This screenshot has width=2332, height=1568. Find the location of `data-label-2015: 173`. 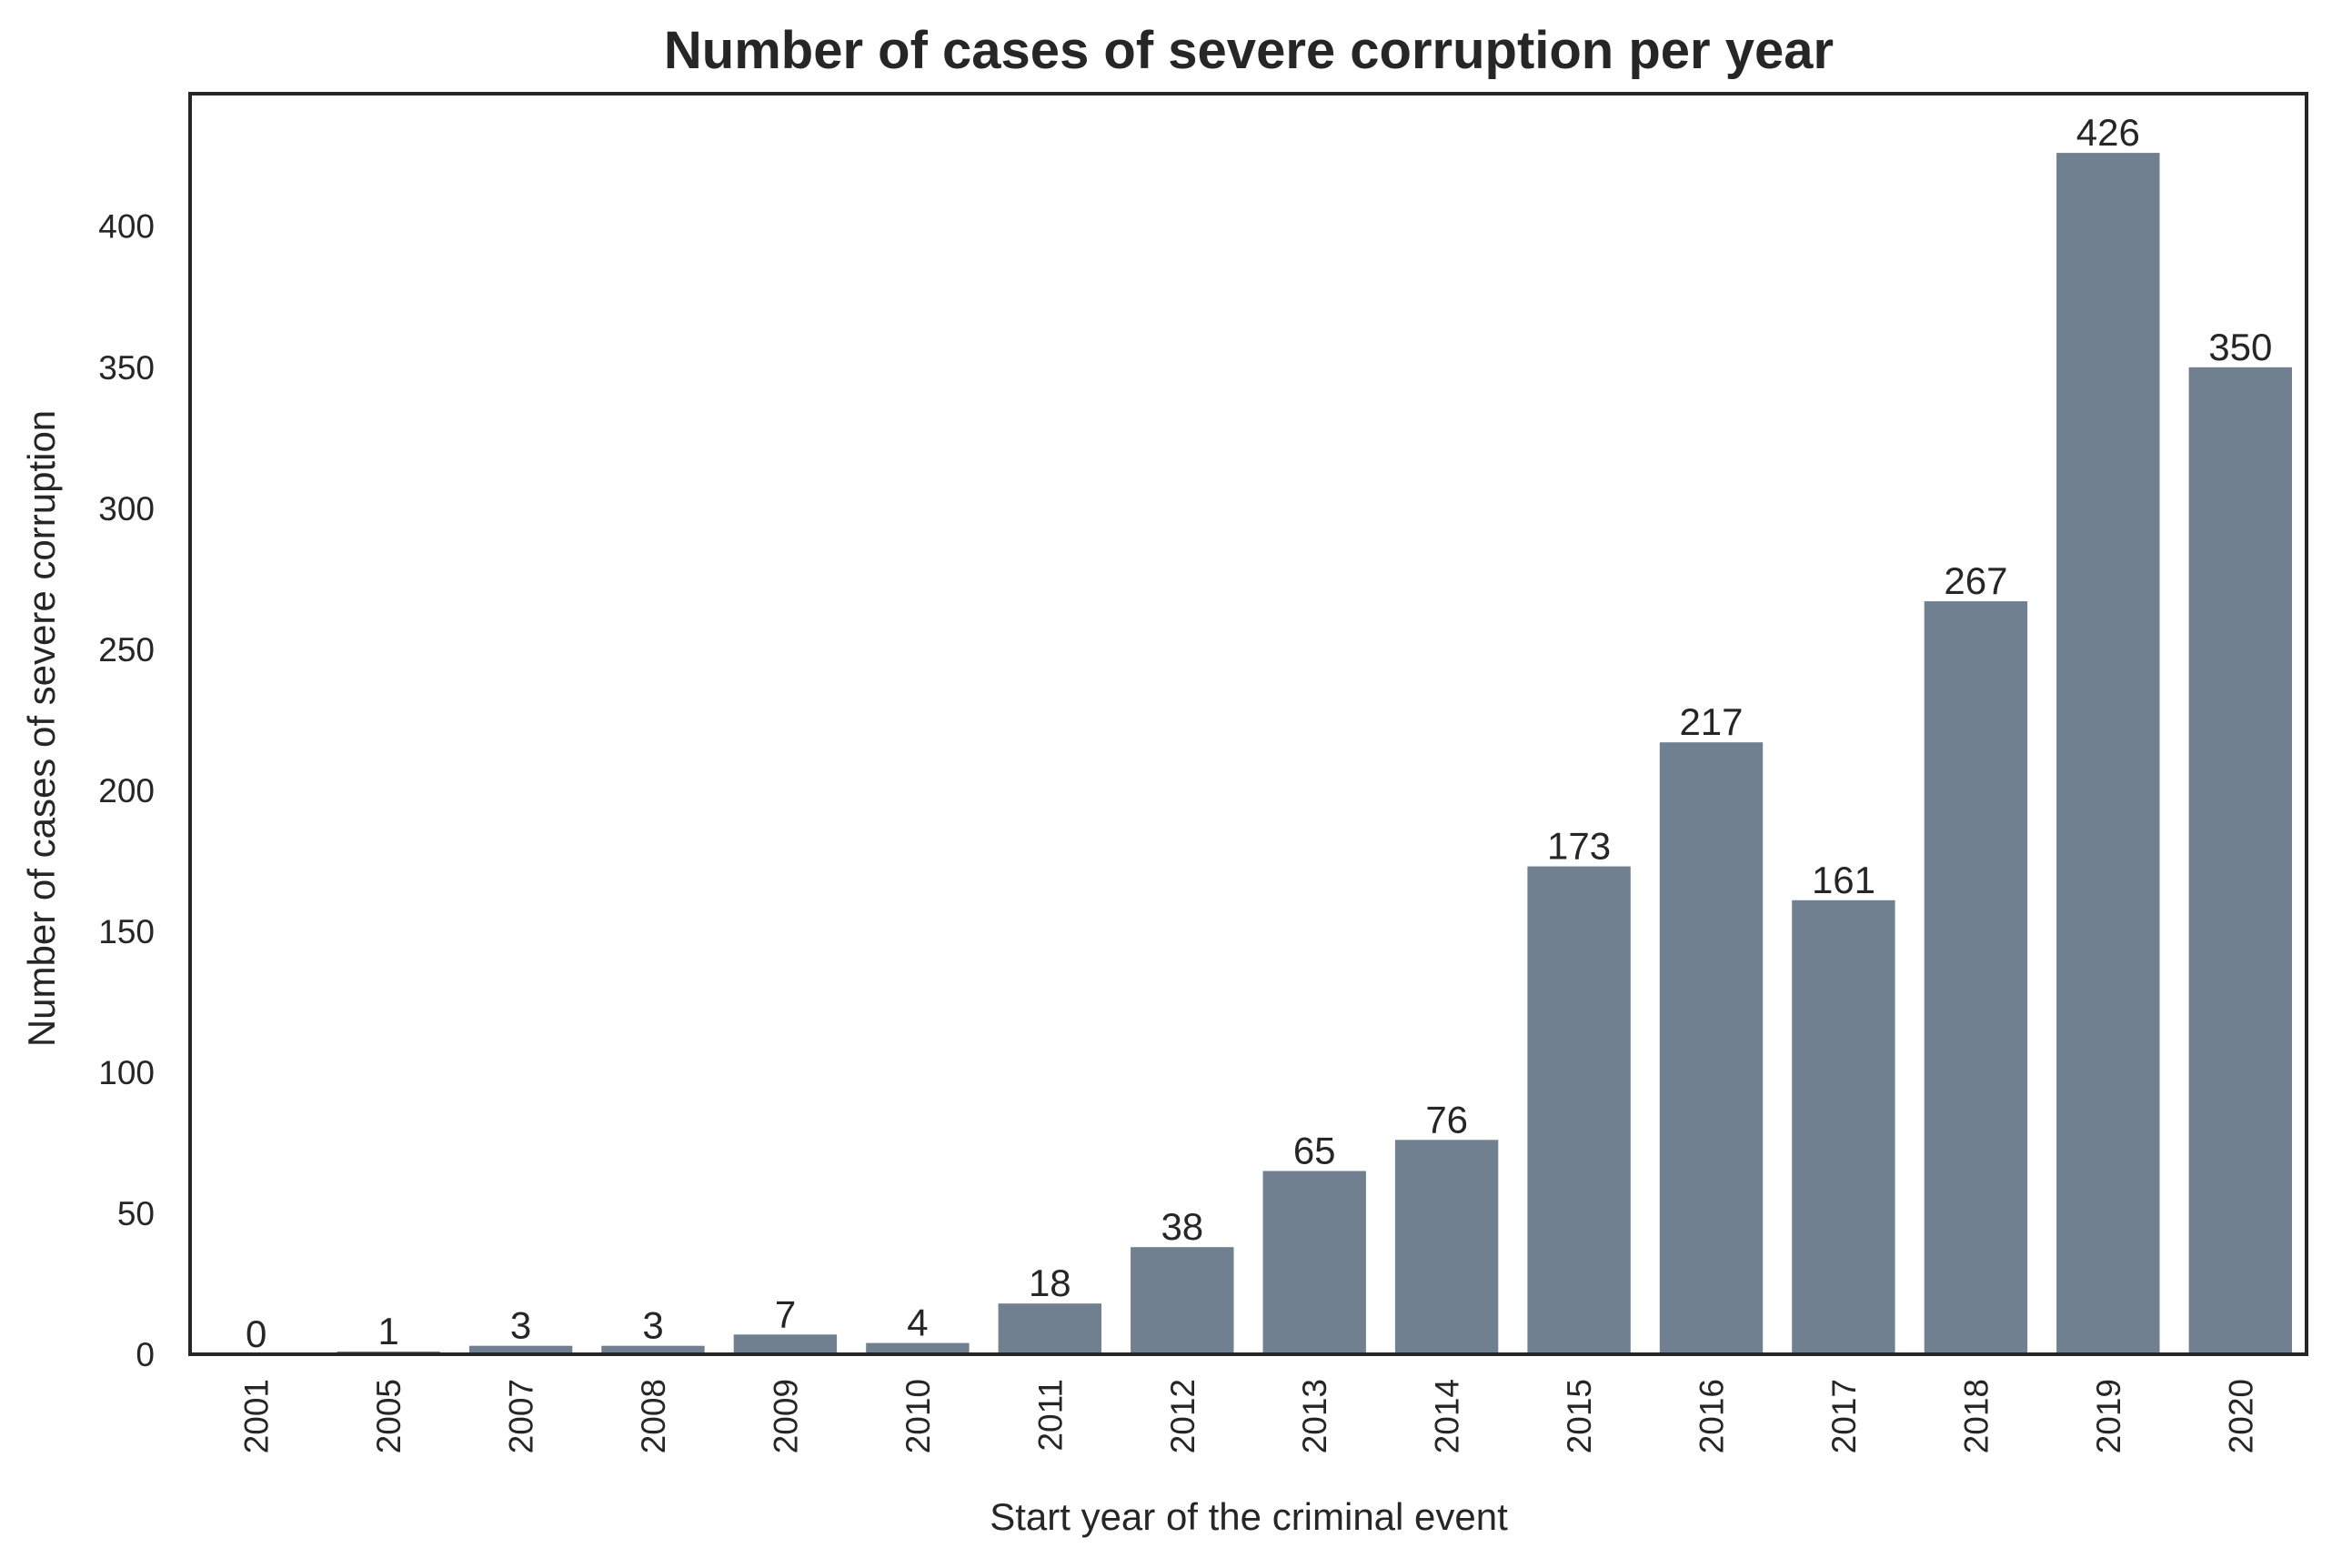

data-label-2015: 173 is located at coordinates (1579, 846).